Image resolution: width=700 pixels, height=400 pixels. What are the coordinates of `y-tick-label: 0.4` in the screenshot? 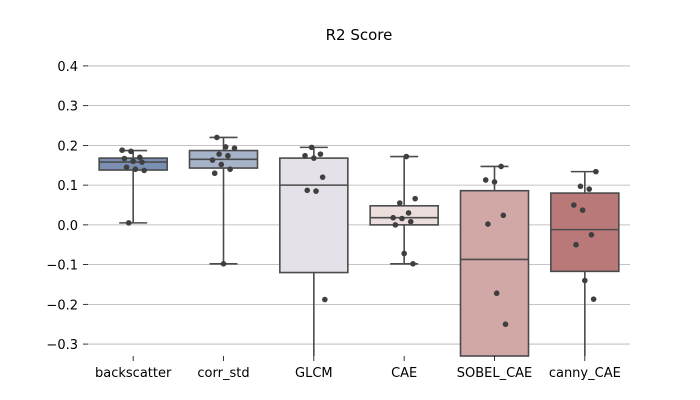 It's located at (67, 67).